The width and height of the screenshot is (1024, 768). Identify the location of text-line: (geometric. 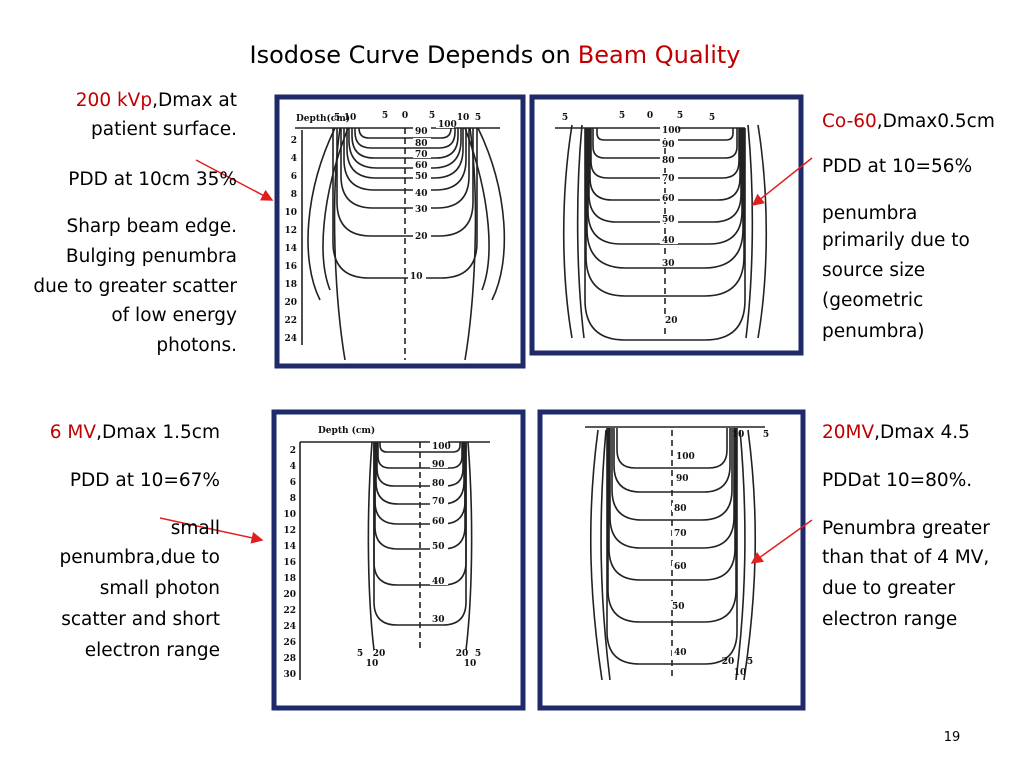
(872, 300).